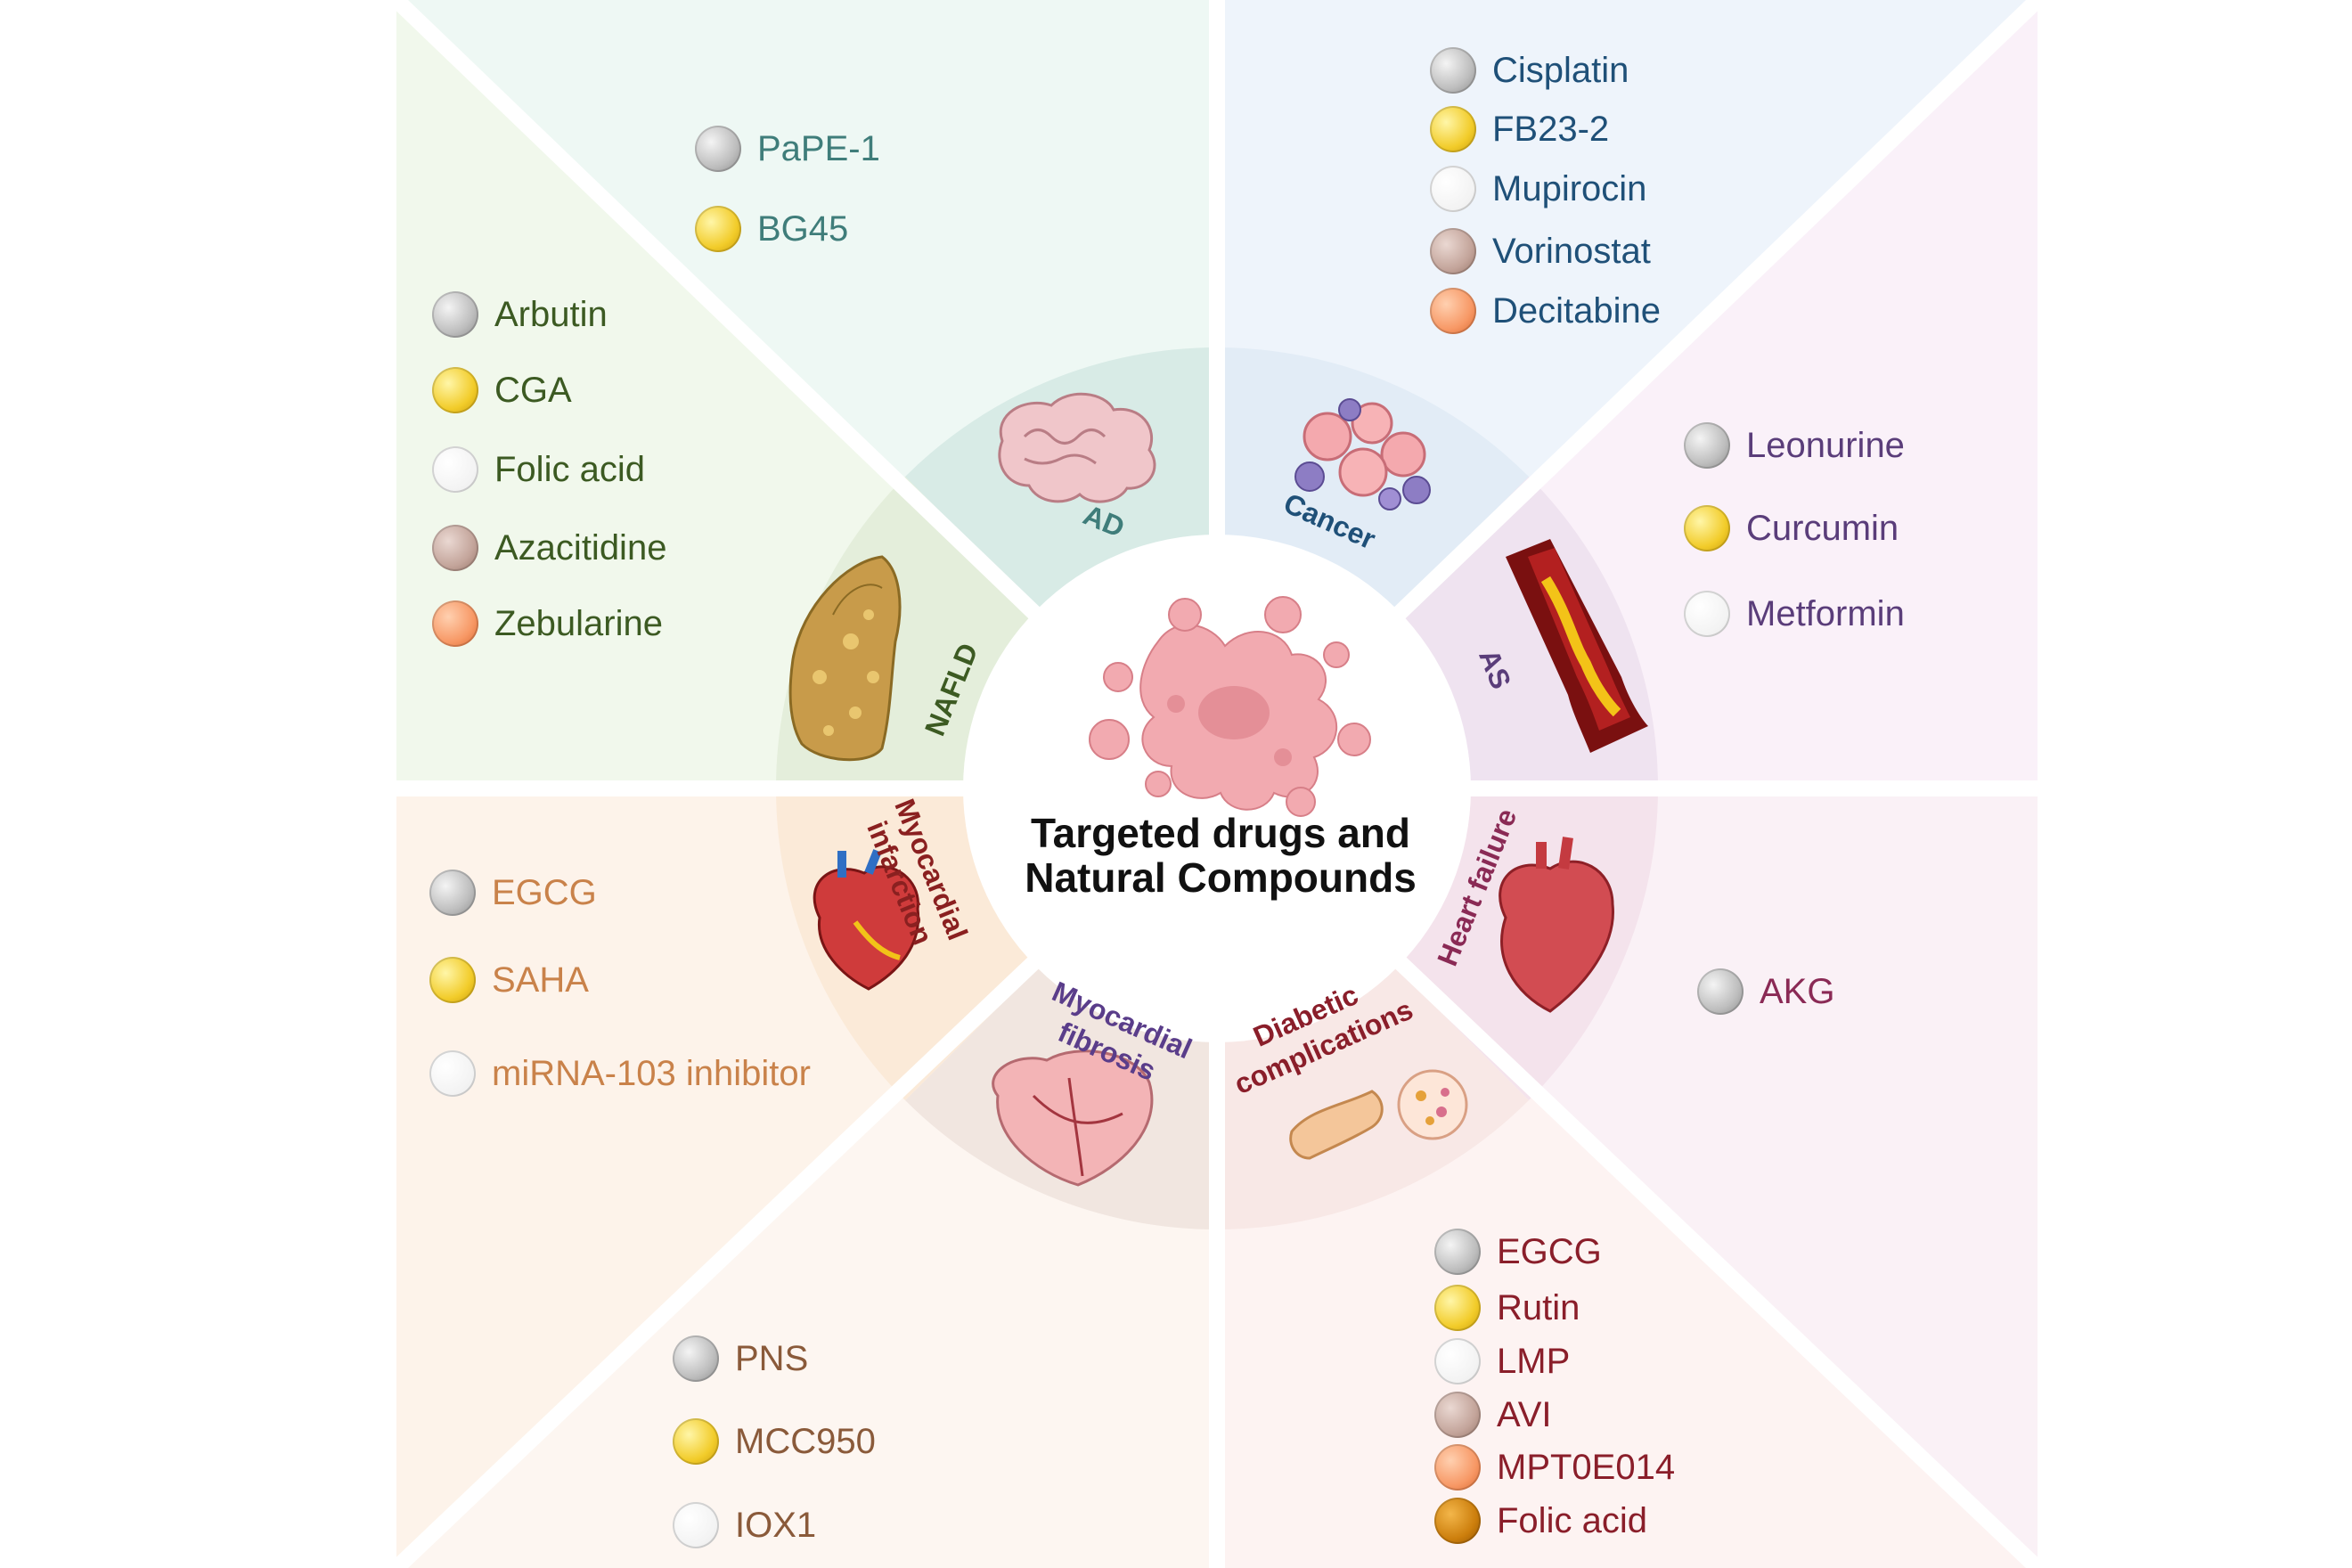 Image resolution: width=2352 pixels, height=1568 pixels. Describe the element at coordinates (1586, 1467) in the screenshot. I see `drug-label: MPT0E014` at that location.